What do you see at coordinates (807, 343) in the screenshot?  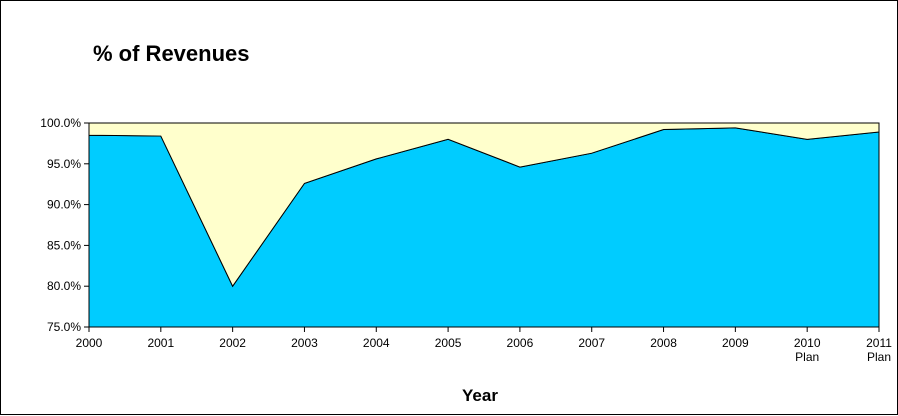 I see `x-tick-label-line: 2010` at bounding box center [807, 343].